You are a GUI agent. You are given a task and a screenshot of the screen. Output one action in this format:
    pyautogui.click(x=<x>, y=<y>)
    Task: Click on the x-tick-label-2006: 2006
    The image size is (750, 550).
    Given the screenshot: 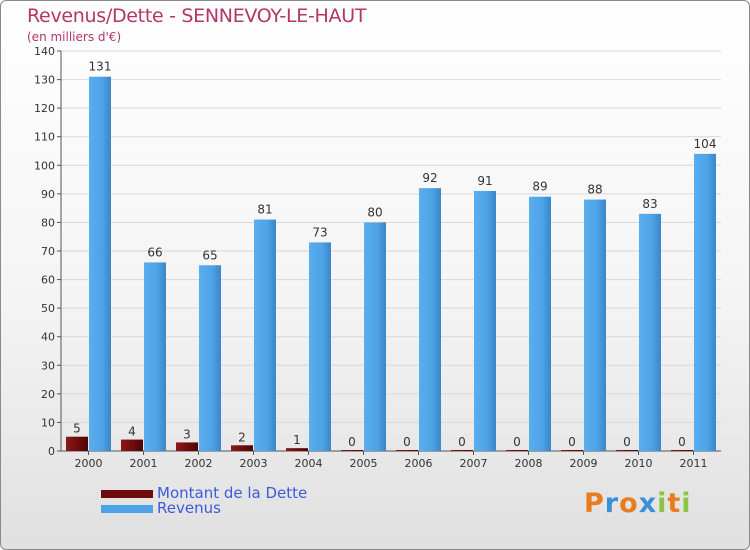 What is the action you would take?
    pyautogui.click(x=419, y=463)
    